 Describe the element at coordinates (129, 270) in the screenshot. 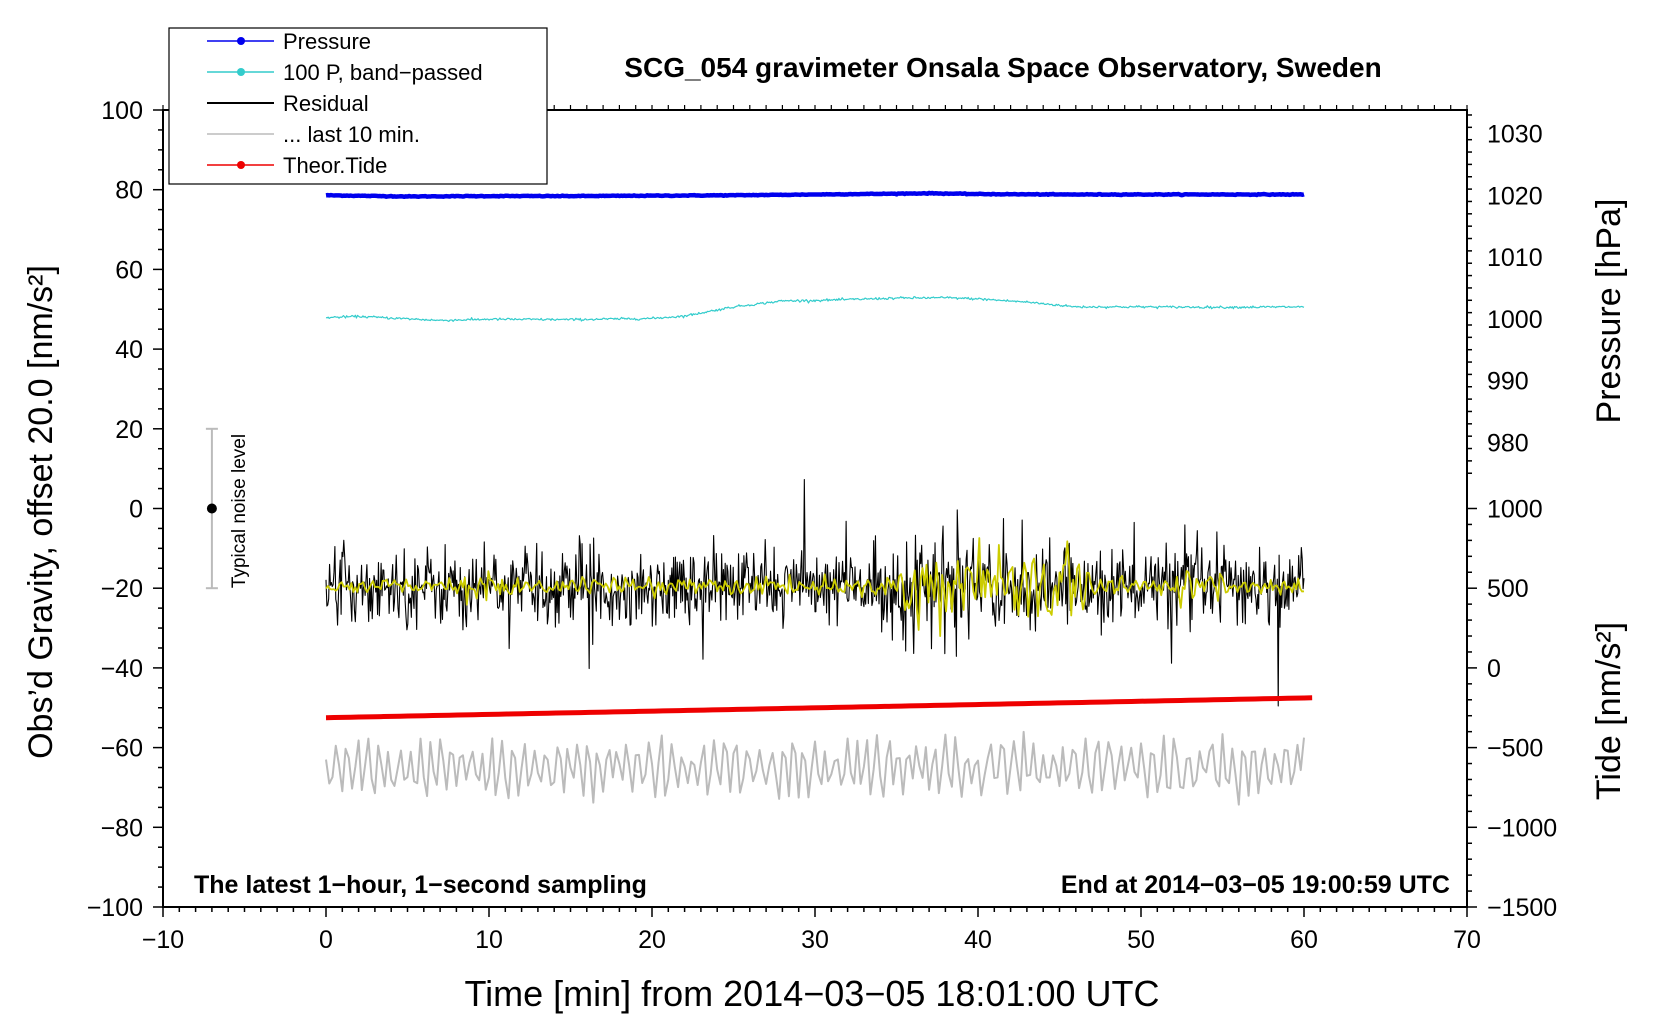

I see `y-left-tick-label: 60` at that location.